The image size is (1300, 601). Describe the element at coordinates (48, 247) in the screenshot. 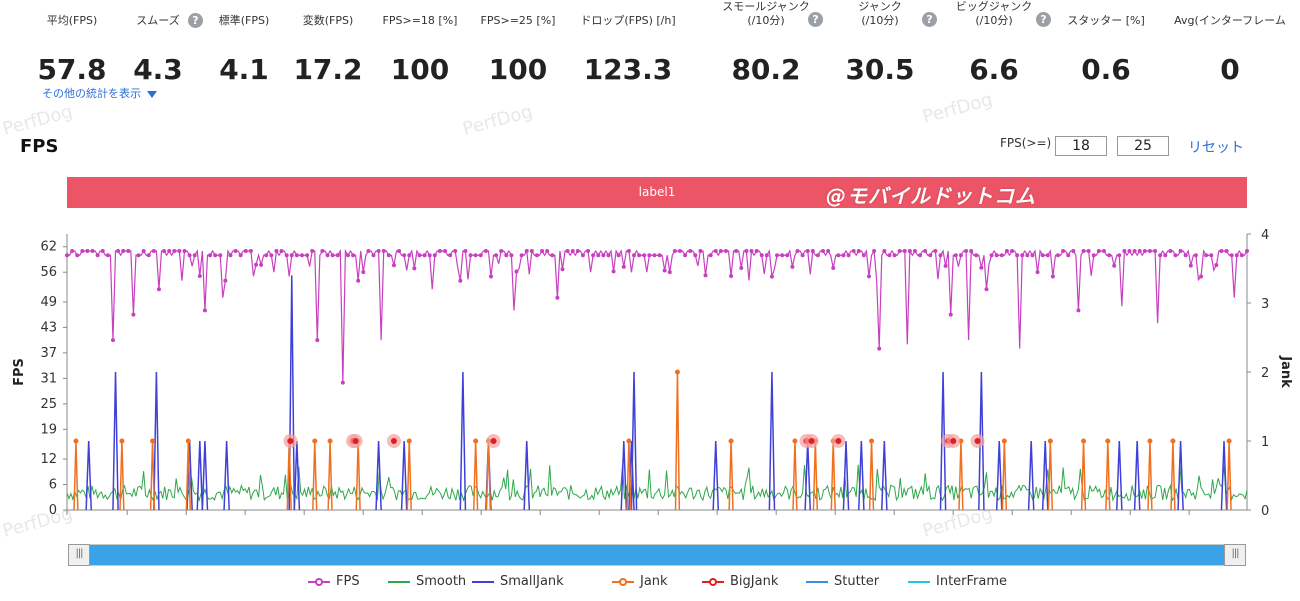

I see `y-tick-label: 62` at that location.